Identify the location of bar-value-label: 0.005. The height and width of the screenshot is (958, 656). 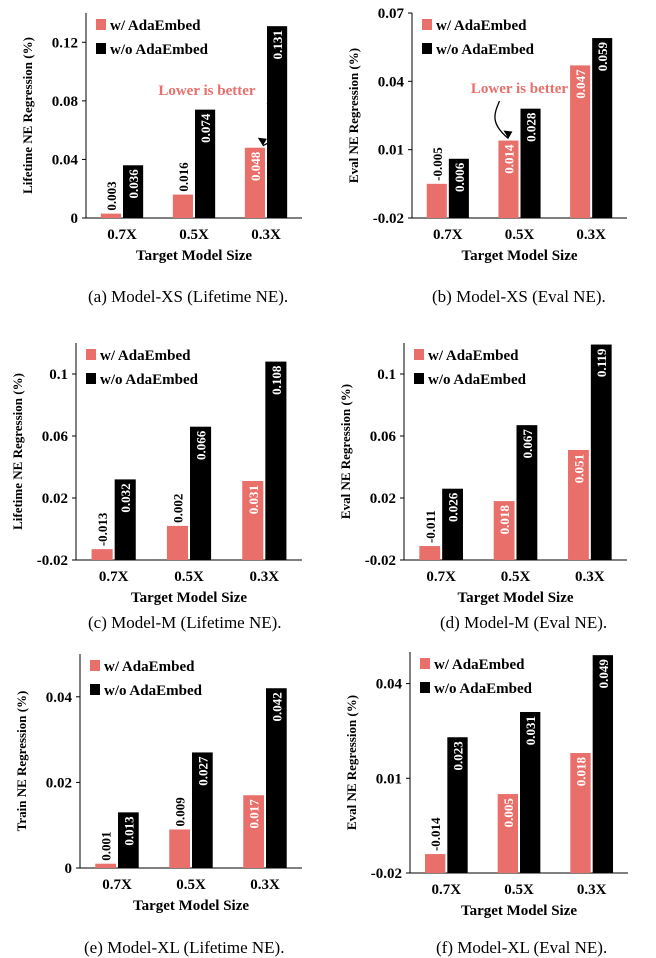
(508, 813).